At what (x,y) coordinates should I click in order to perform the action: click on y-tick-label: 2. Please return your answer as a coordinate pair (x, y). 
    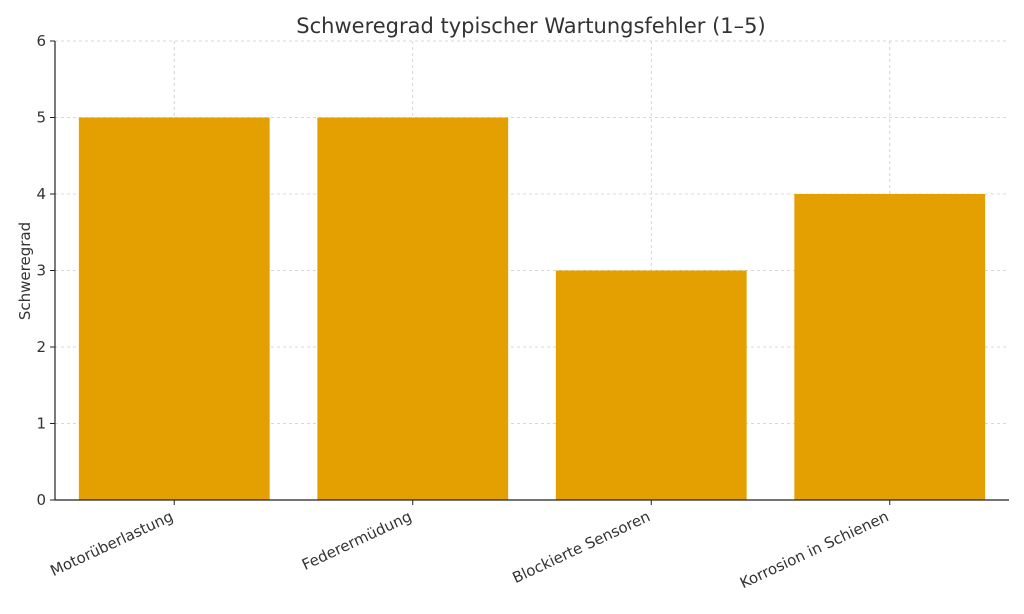
    Looking at the image, I should click on (41, 347).